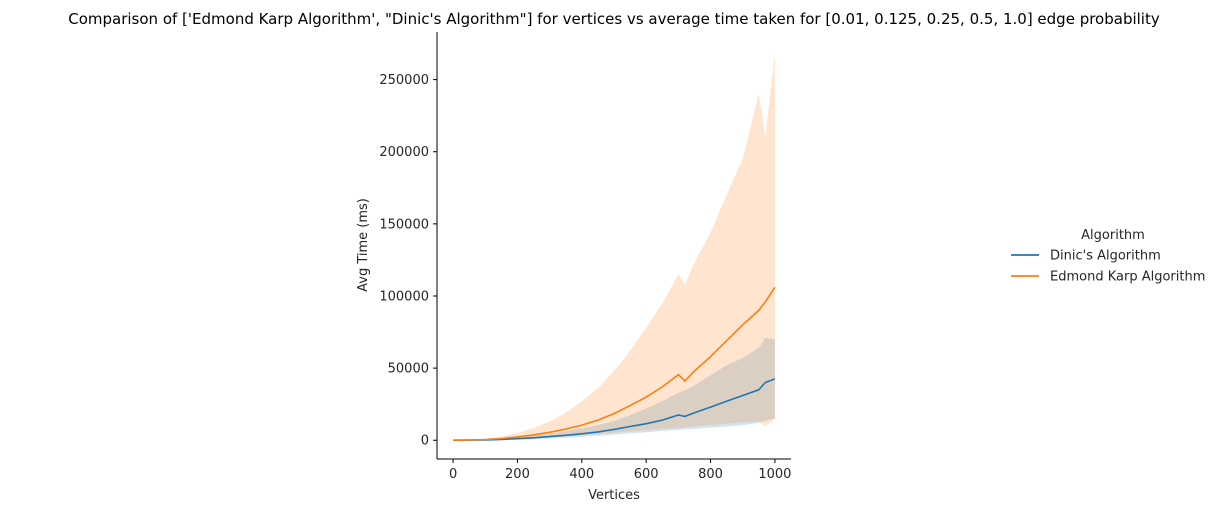 Image resolution: width=1228 pixels, height=512 pixels. What do you see at coordinates (774, 474) in the screenshot?
I see `x-tick-label: 1000` at bounding box center [774, 474].